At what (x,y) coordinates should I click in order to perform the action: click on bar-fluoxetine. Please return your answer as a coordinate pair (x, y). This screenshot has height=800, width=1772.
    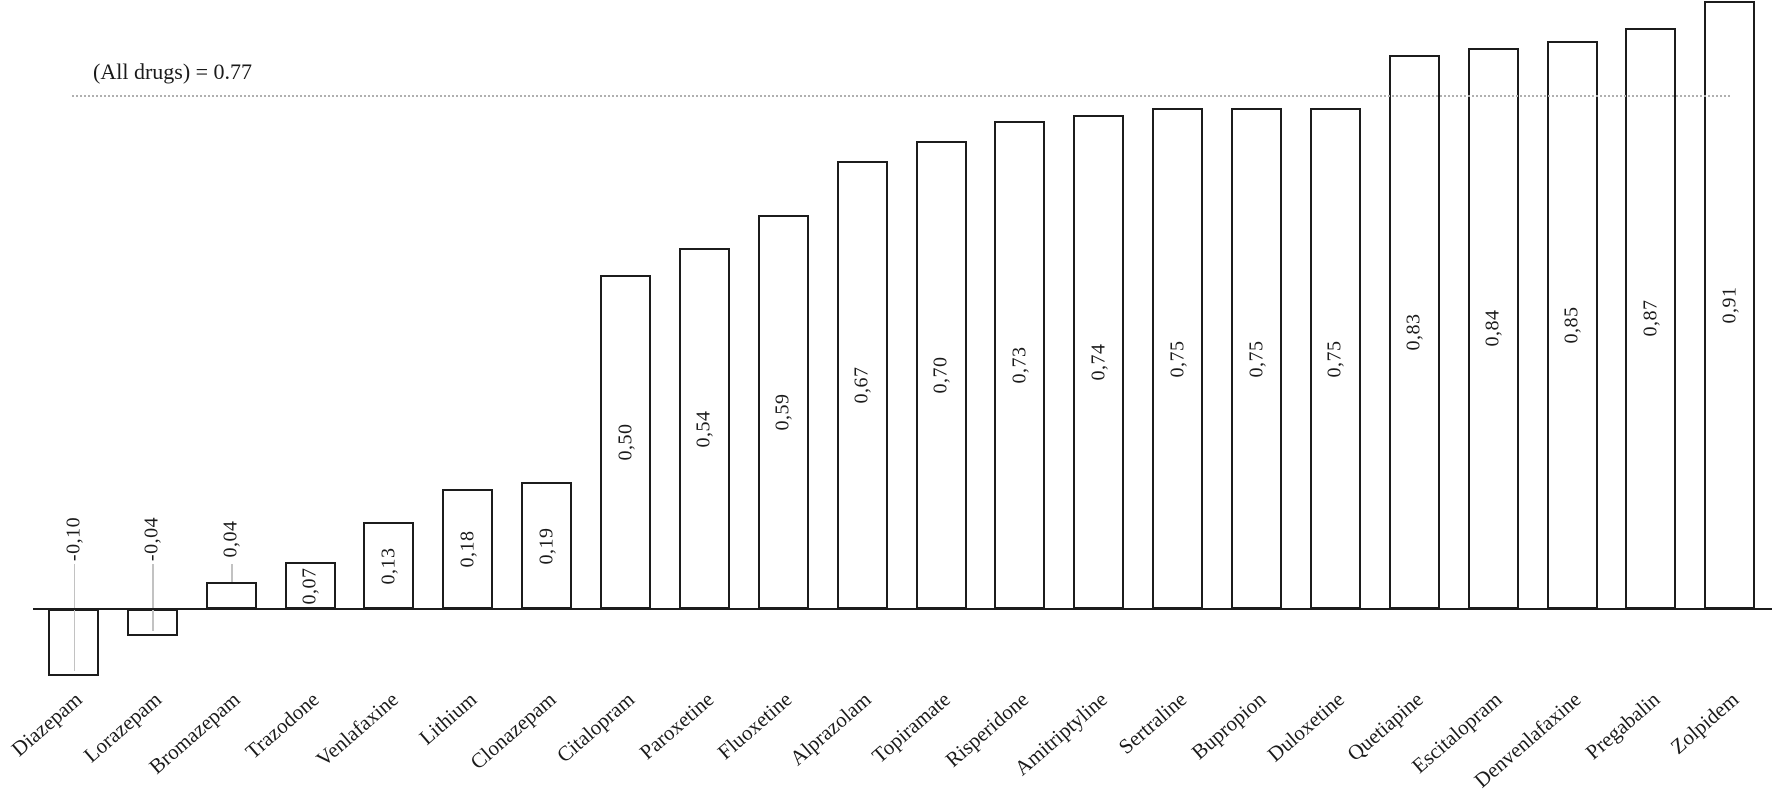
    Looking at the image, I should click on (783, 411).